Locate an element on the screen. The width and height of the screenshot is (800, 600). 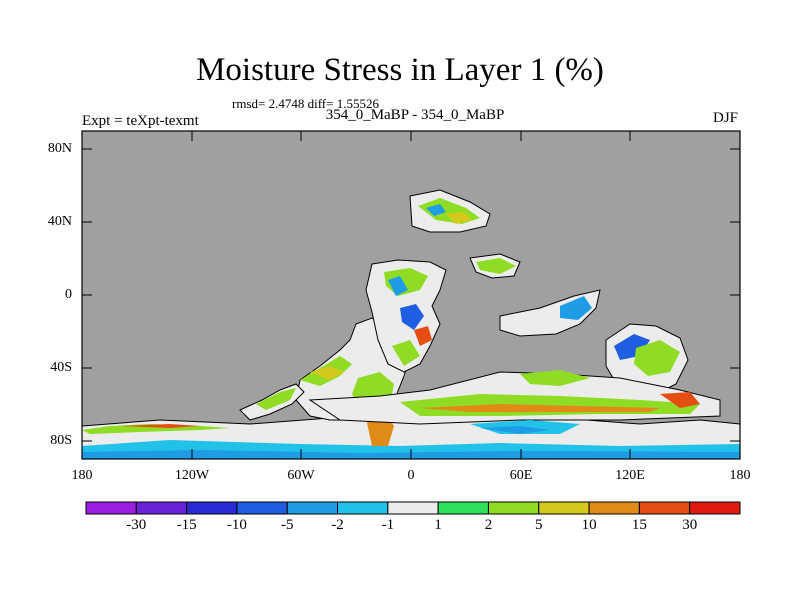
comparison-label: 354_0_MaBP - 354_0_MaBP is located at coordinates (415, 115).